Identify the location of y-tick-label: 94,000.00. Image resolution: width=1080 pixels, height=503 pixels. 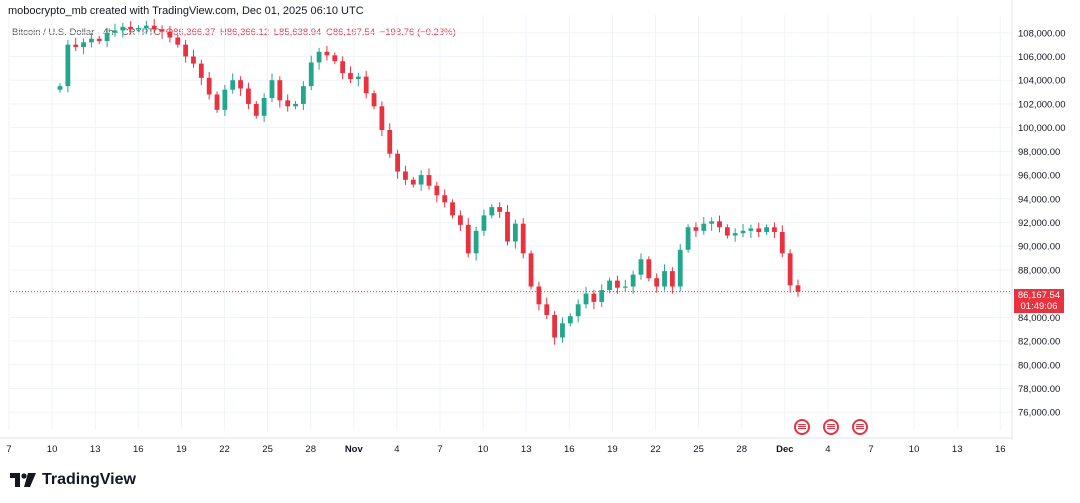
(1039, 199).